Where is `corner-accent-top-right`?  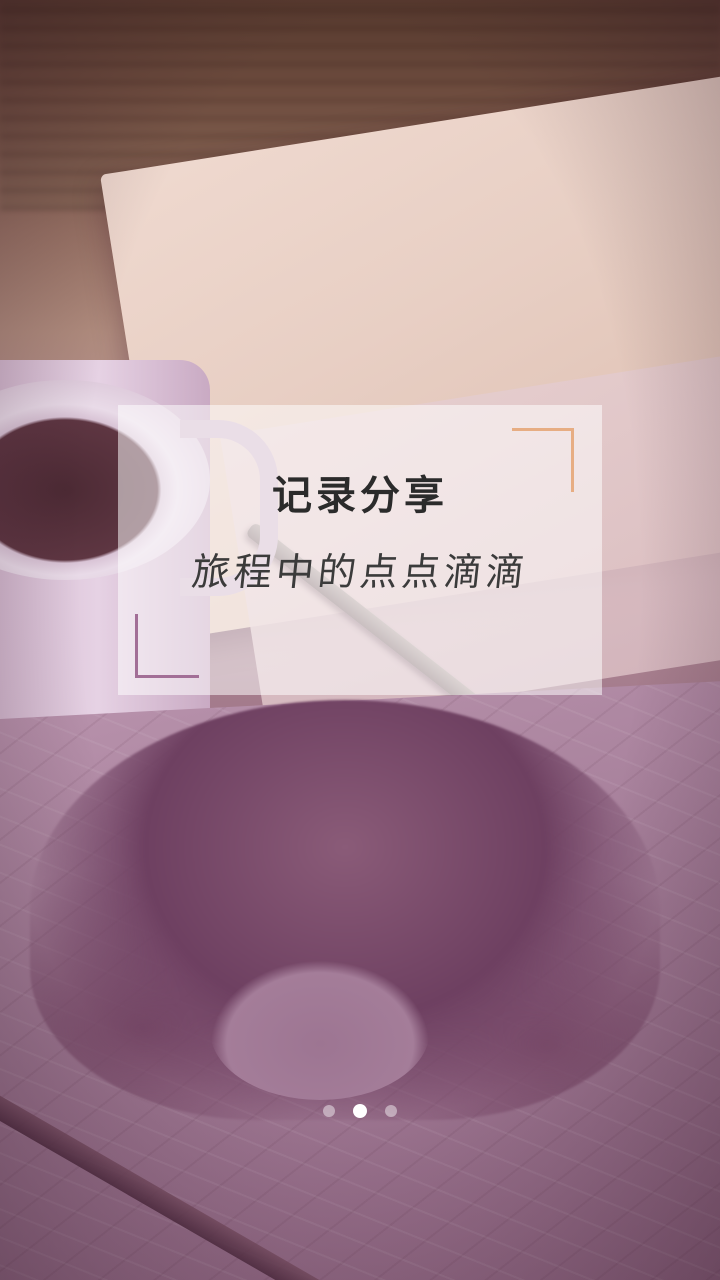
corner-accent-top-right is located at coordinates (543, 460).